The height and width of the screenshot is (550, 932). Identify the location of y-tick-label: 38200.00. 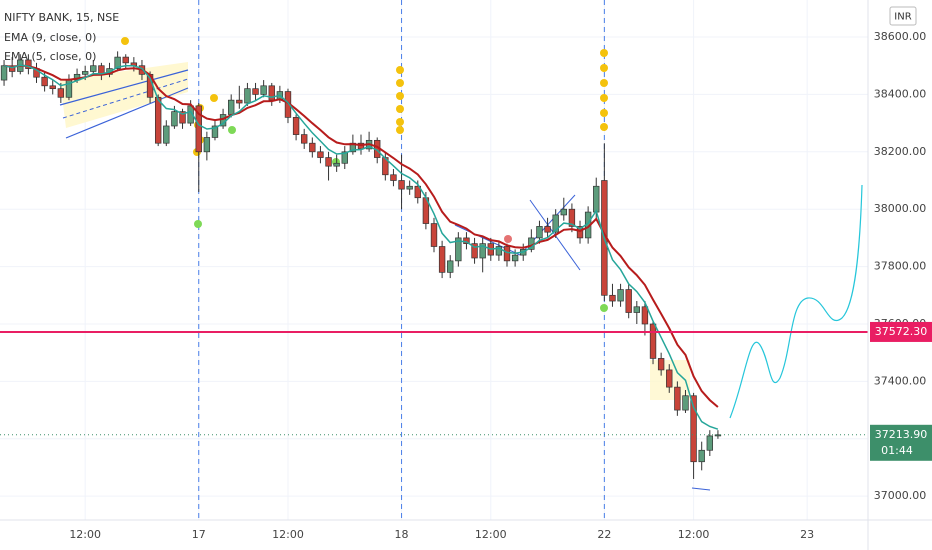
(900, 151).